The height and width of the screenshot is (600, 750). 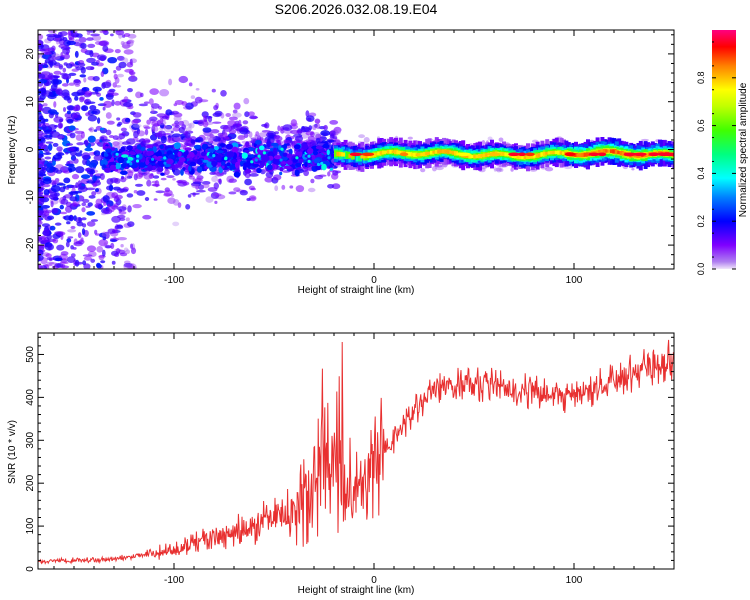 What do you see at coordinates (701, 173) in the screenshot?
I see `colorbar-tick-label: 0.4` at bounding box center [701, 173].